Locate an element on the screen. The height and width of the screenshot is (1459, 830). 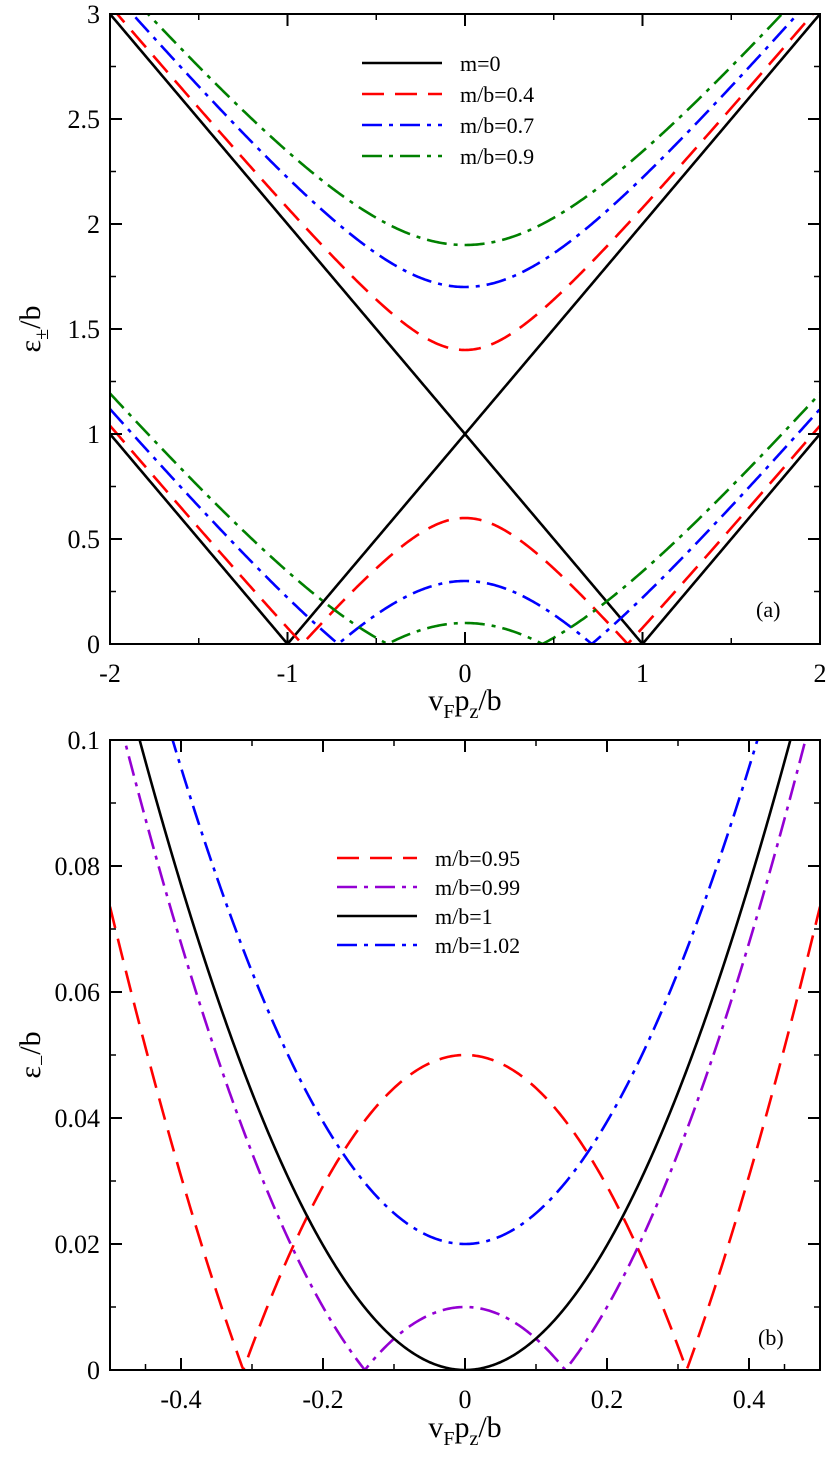
x-tick-label: -0.2 is located at coordinates (322, 1399).